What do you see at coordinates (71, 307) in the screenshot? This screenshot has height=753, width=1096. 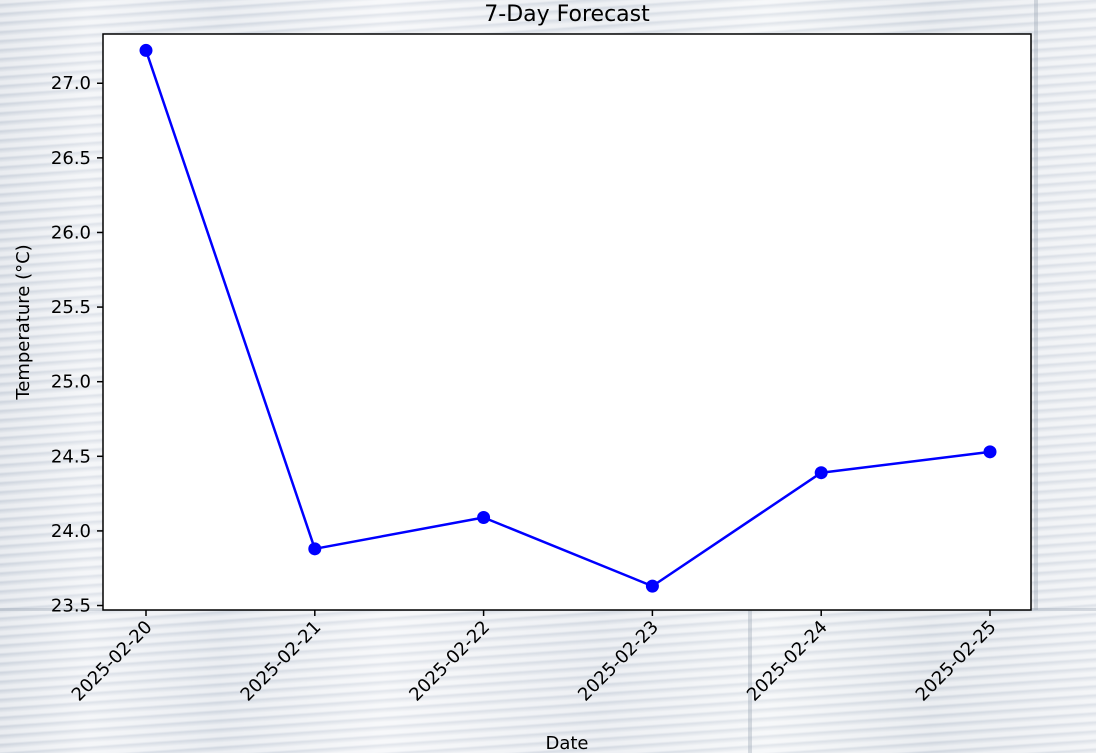 I see `y-tick-label: 25.5` at bounding box center [71, 307].